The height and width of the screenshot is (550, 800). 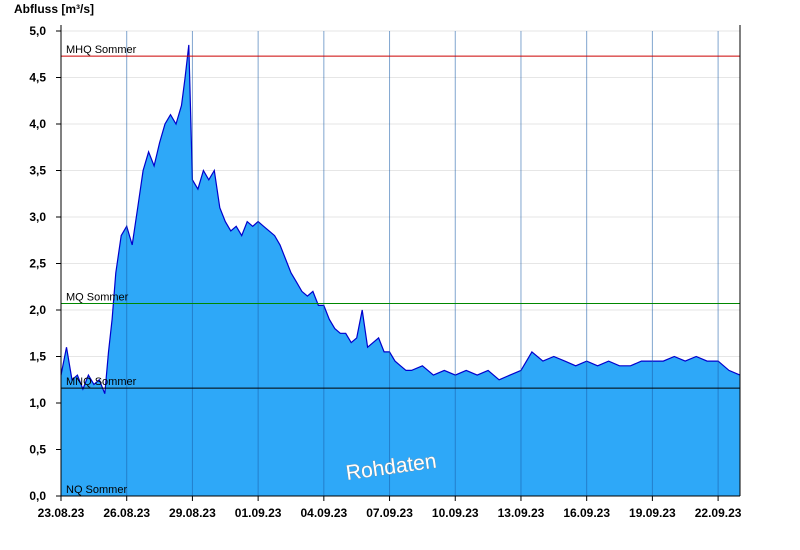 I want to click on y-tick-label: 1,5, so click(x=37, y=357).